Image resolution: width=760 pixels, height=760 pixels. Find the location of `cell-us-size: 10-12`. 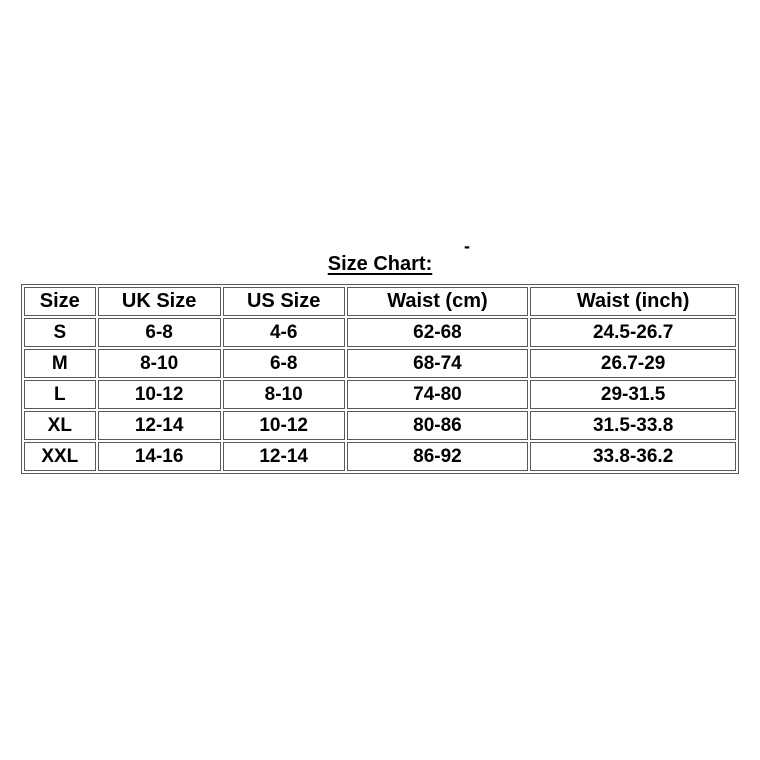

cell-us-size: 10-12 is located at coordinates (283, 425).